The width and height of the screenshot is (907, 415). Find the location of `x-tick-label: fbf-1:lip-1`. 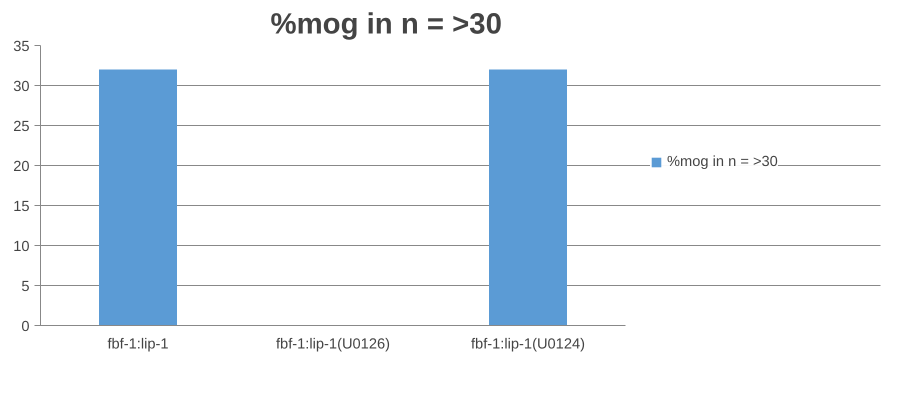

x-tick-label: fbf-1:lip-1 is located at coordinates (138, 344).